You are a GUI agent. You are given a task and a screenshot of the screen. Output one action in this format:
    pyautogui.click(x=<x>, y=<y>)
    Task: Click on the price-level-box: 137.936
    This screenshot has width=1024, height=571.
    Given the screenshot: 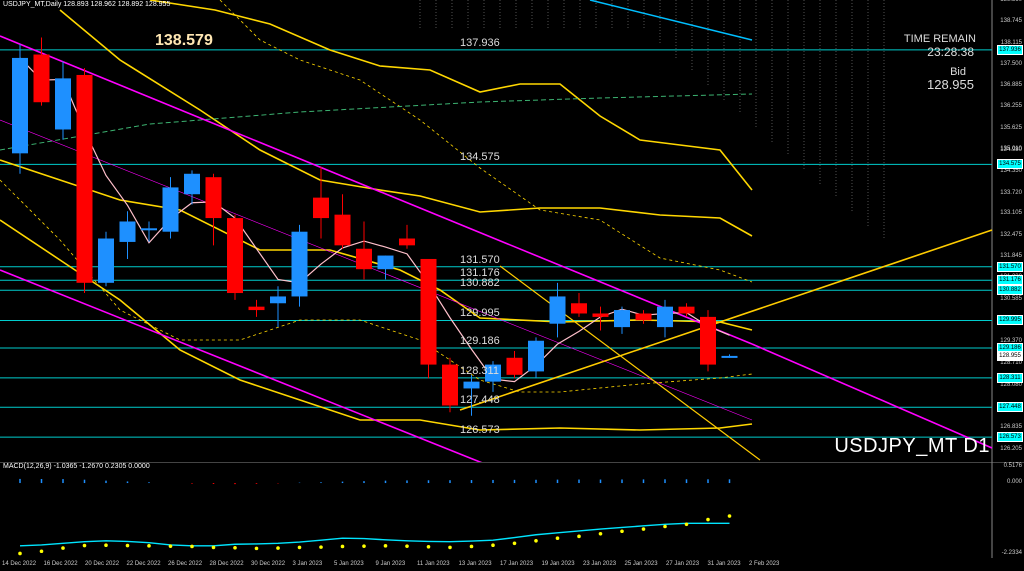 What is the action you would take?
    pyautogui.click(x=1010, y=49)
    